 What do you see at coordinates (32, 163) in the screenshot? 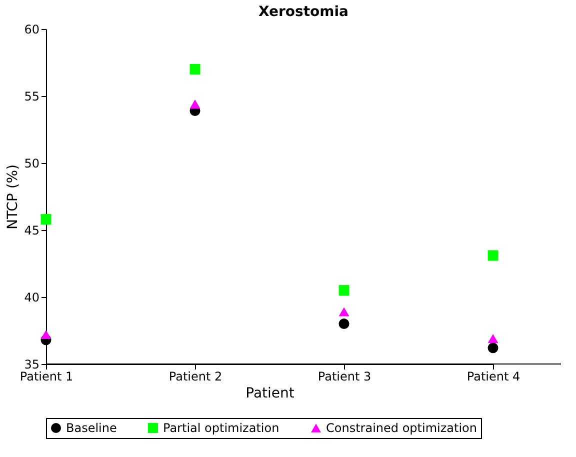
I see `y-tick-label: 50` at bounding box center [32, 163].